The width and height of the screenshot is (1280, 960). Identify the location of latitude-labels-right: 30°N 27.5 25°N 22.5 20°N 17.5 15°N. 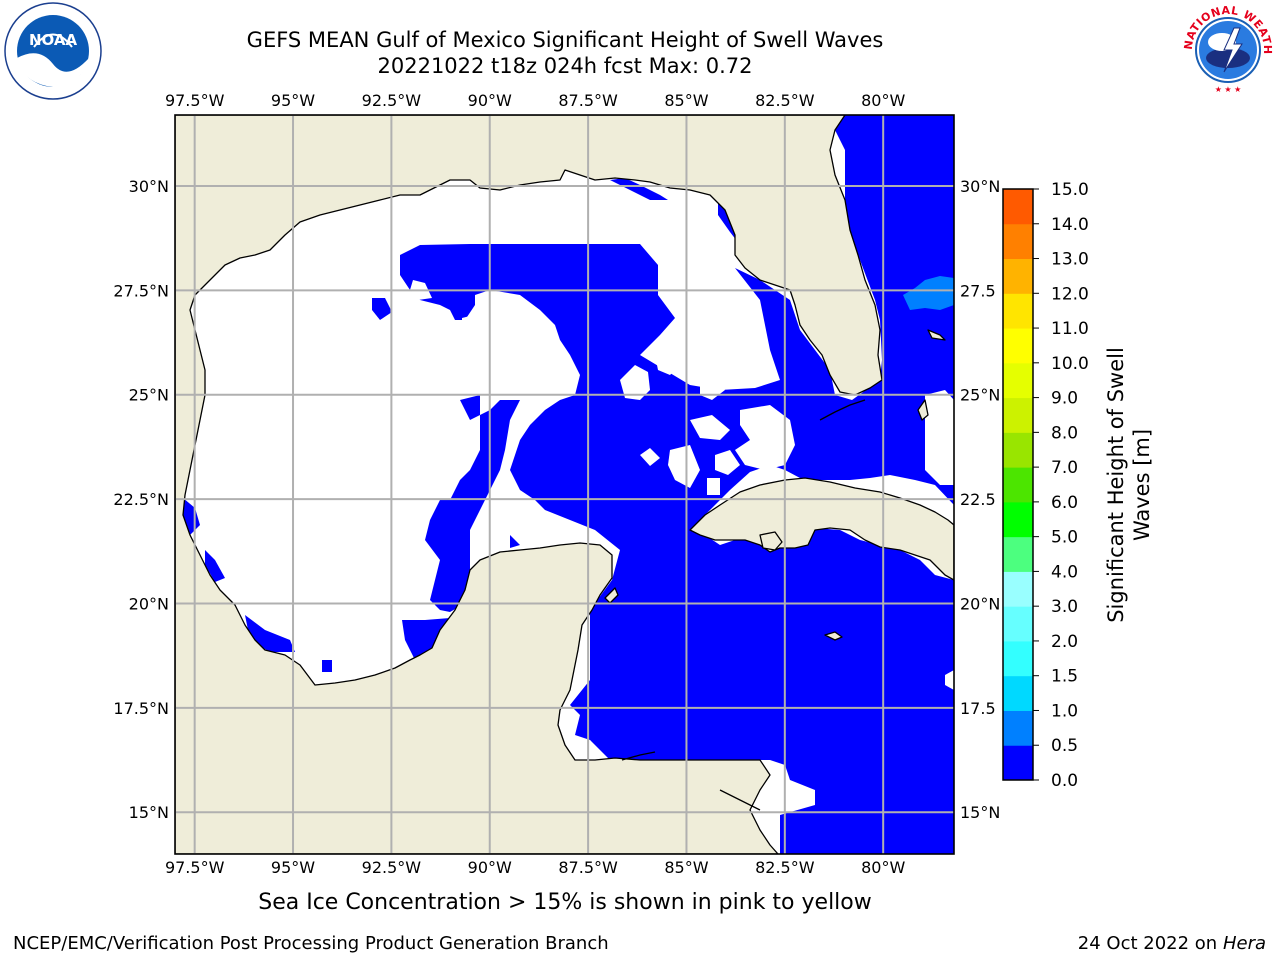
(980, 499).